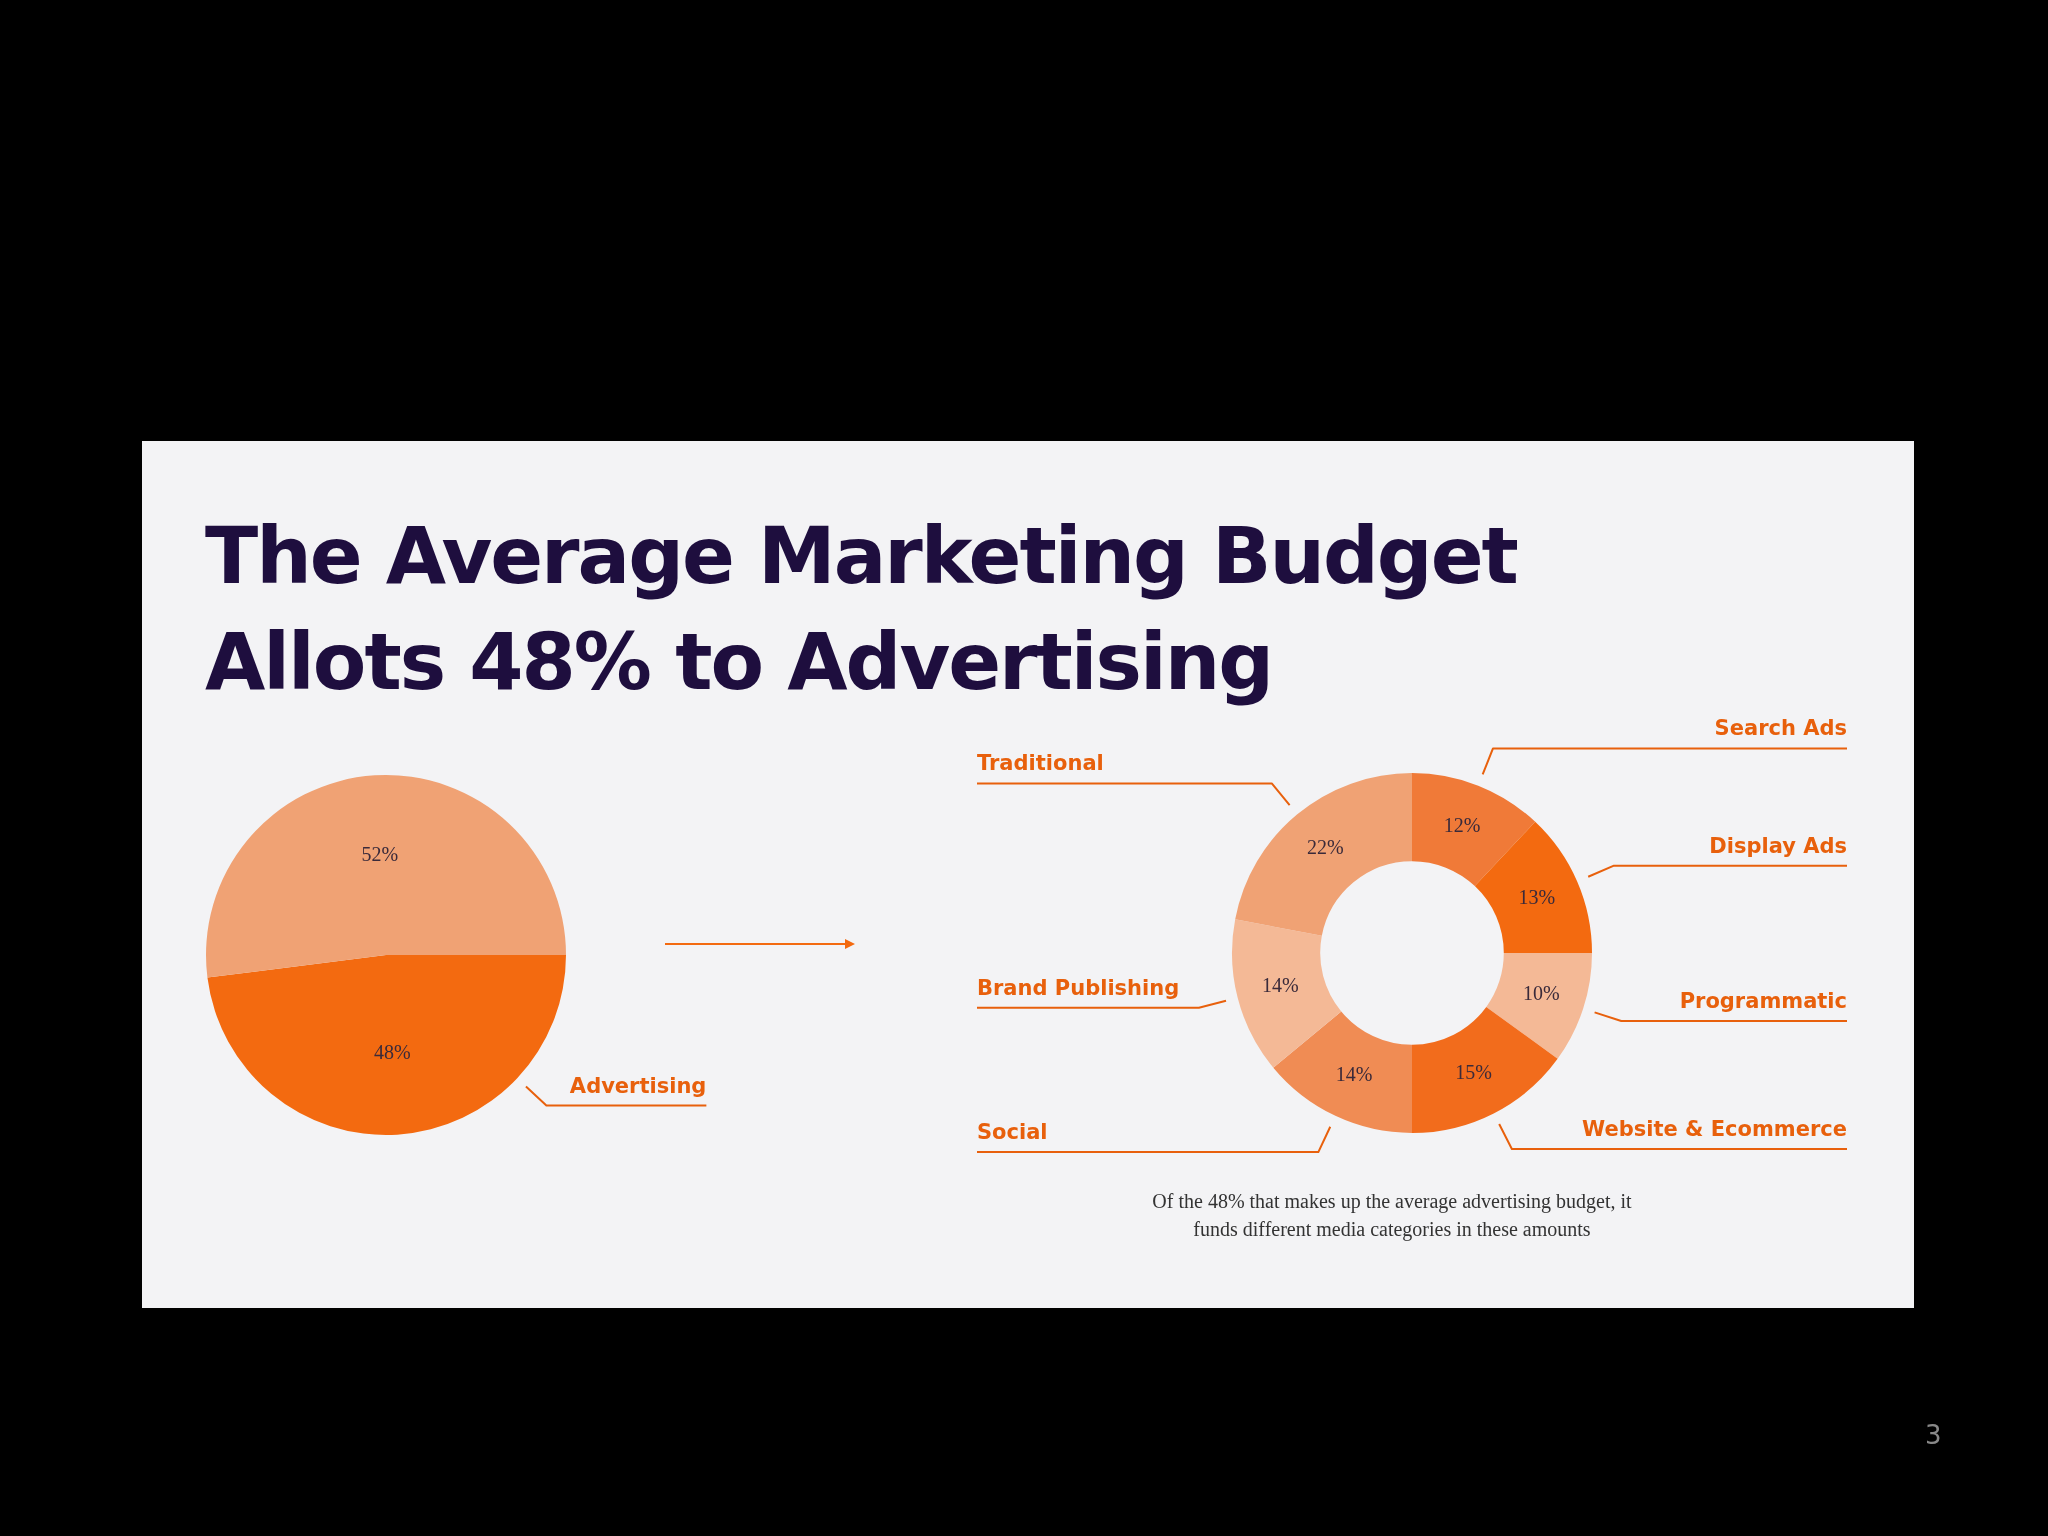 The width and height of the screenshot is (2048, 1536). What do you see at coordinates (1474, 1072) in the screenshot?
I see `data-label: 15%` at bounding box center [1474, 1072].